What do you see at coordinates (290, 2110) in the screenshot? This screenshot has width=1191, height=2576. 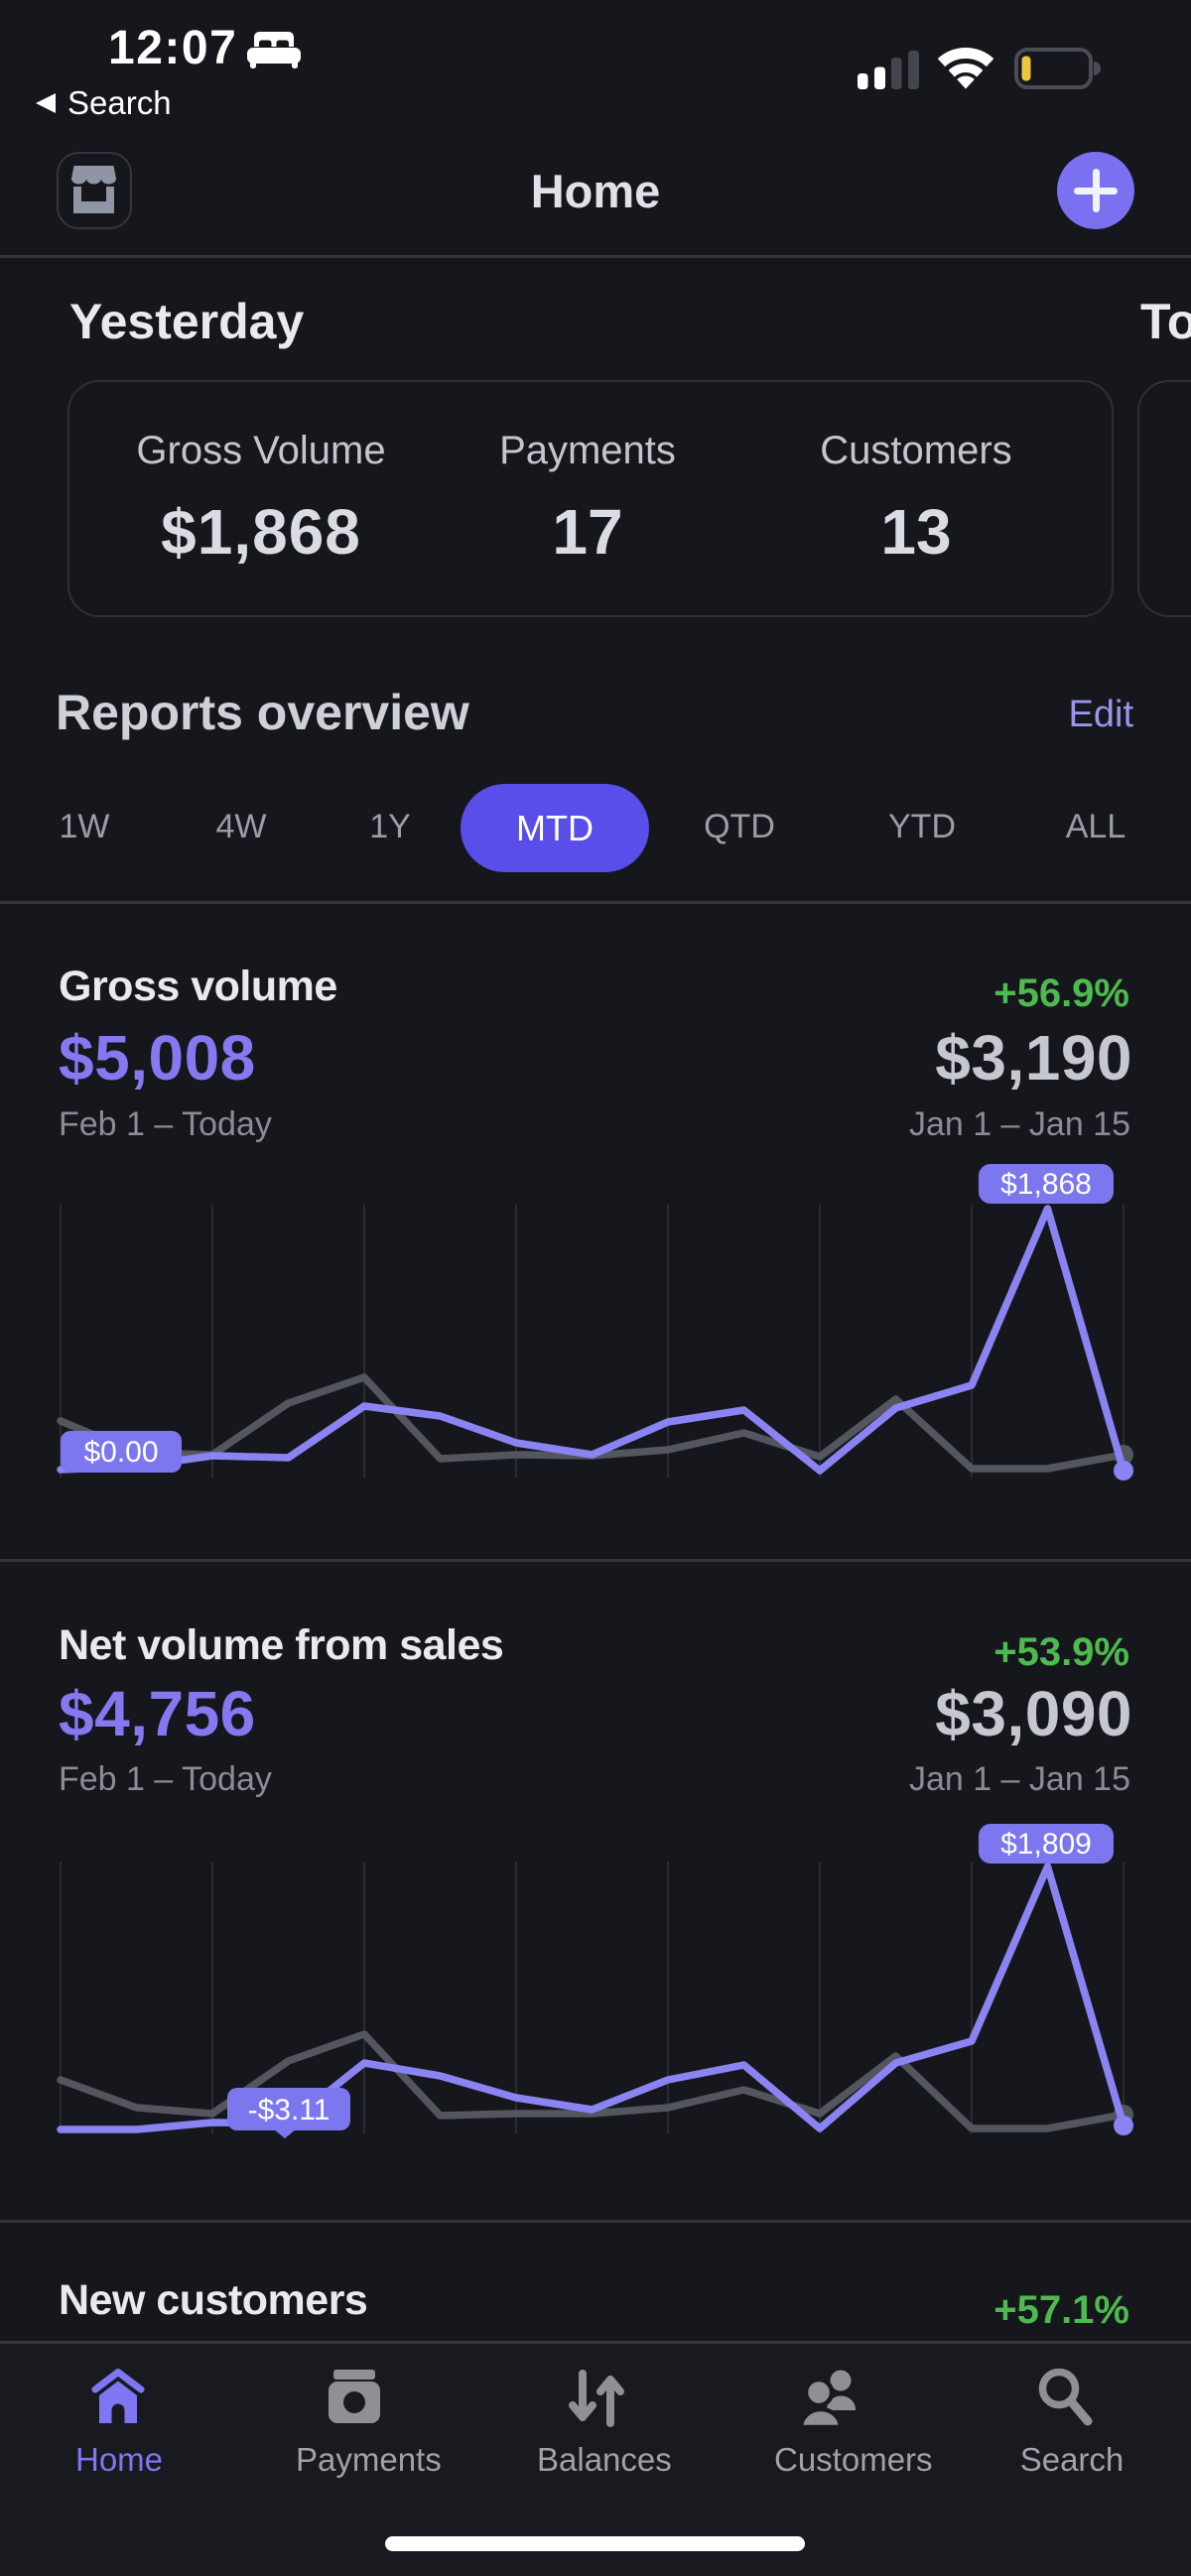 I see `svg-text: -$3.11` at bounding box center [290, 2110].